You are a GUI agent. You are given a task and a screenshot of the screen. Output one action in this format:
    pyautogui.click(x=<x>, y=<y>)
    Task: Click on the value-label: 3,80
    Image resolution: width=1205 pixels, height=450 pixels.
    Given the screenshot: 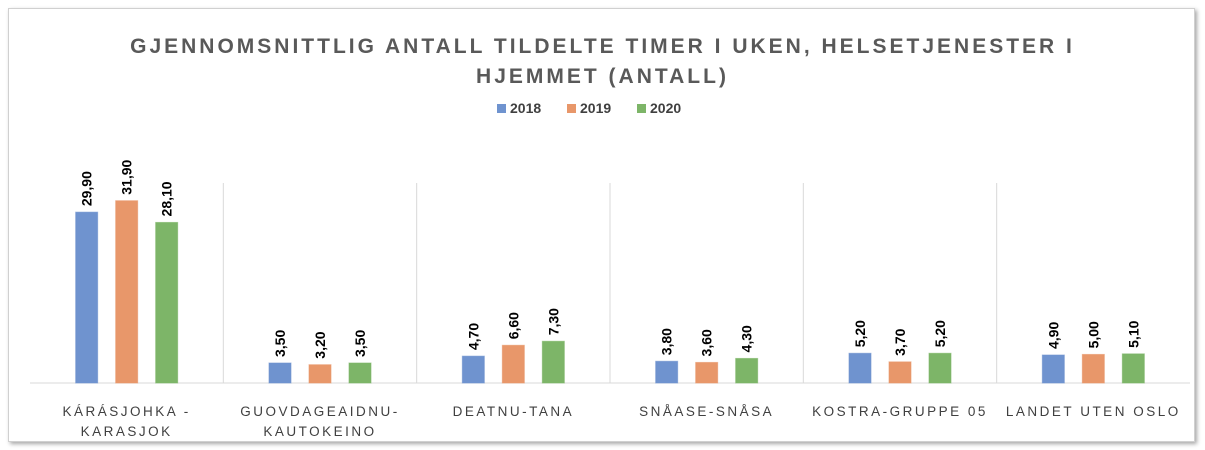 What is the action you would take?
    pyautogui.click(x=667, y=341)
    